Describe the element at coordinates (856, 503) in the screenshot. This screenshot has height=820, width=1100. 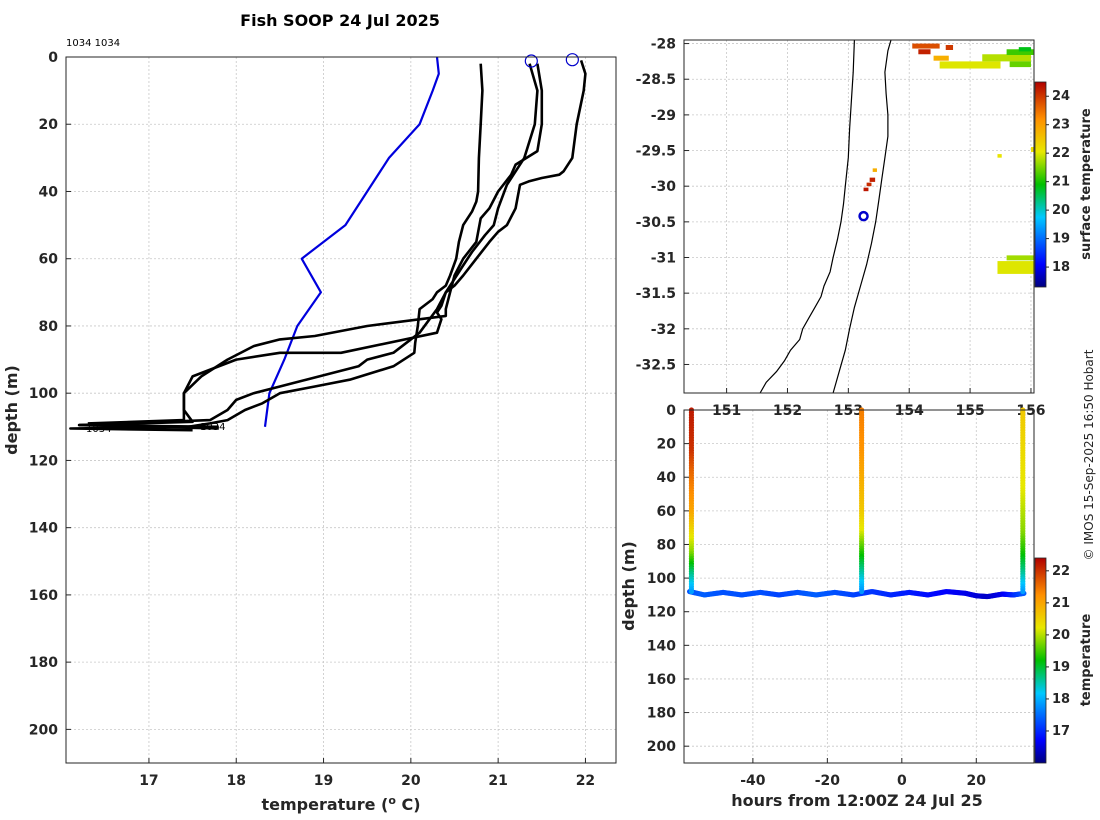
I see `depth-time-points` at that location.